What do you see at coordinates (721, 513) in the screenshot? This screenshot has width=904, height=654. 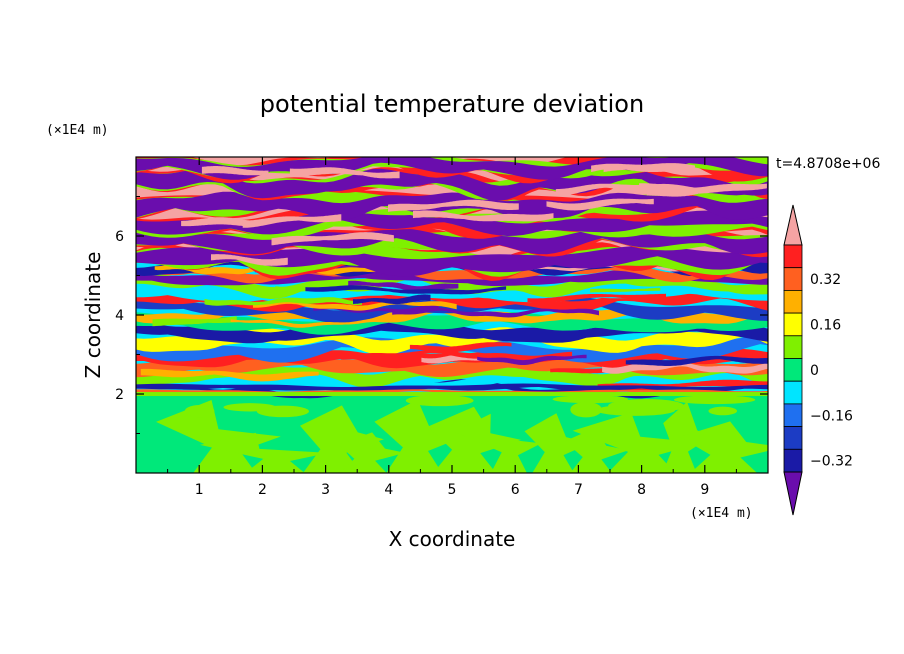 I see `x-unit-label: (×1E4 m)` at bounding box center [721, 513].